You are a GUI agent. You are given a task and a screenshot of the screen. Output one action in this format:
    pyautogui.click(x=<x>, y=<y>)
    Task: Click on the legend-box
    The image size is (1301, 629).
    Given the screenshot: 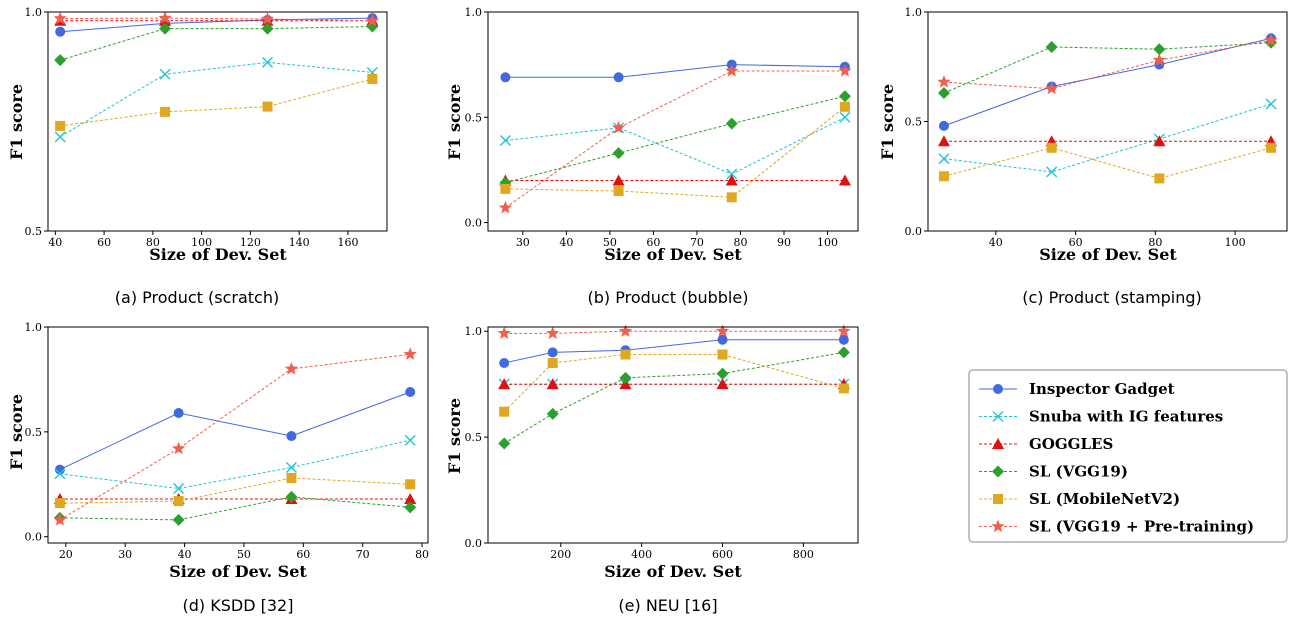 What is the action you would take?
    pyautogui.click(x=1128, y=456)
    